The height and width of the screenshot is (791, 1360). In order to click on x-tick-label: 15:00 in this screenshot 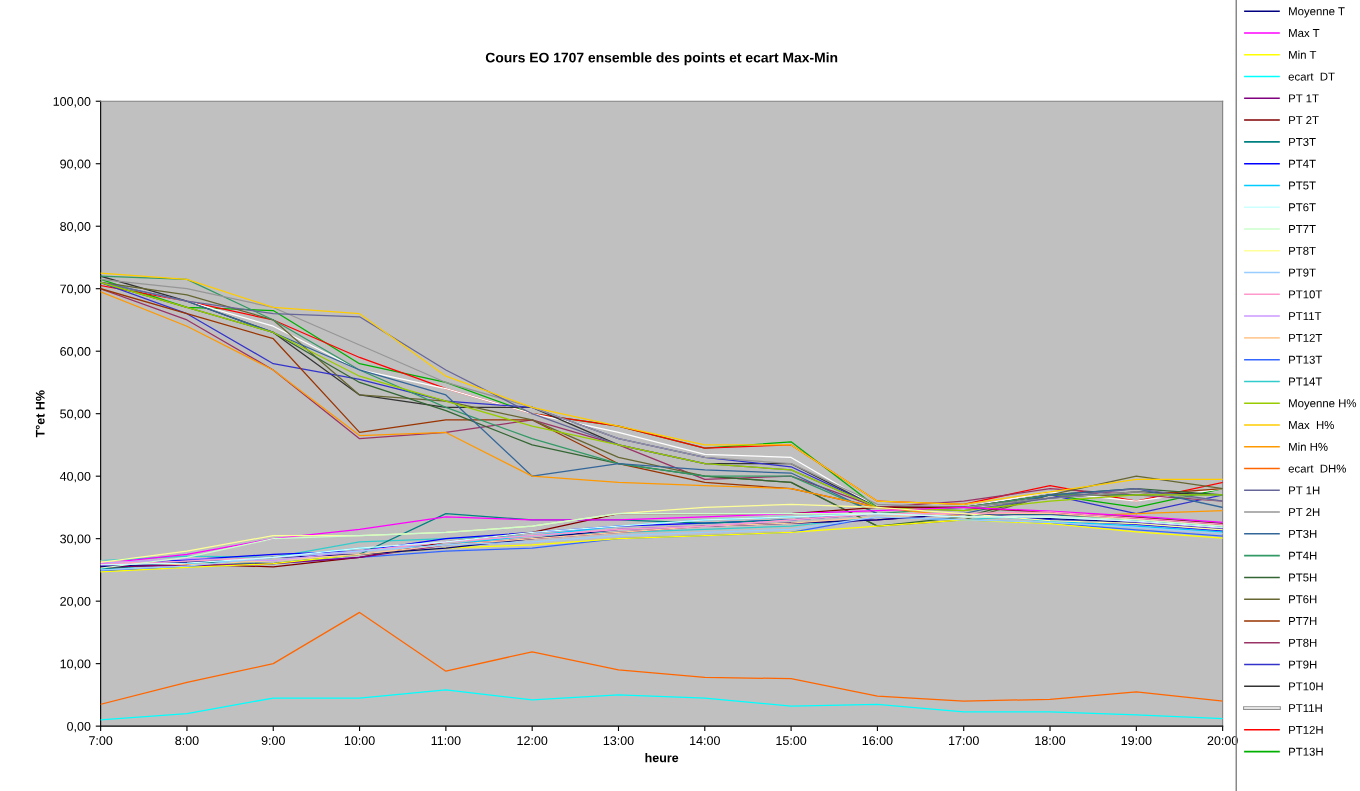, I will do `click(791, 741)`.